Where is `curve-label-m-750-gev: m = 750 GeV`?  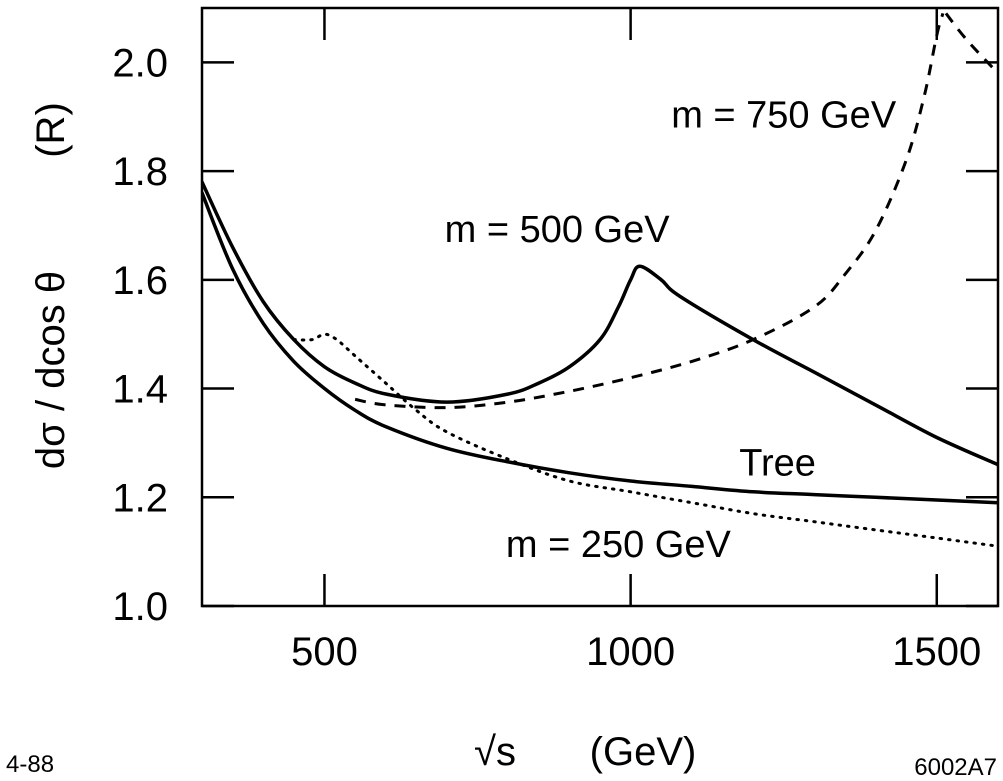 curve-label-m-750-gev: m = 750 GeV is located at coordinates (784, 116).